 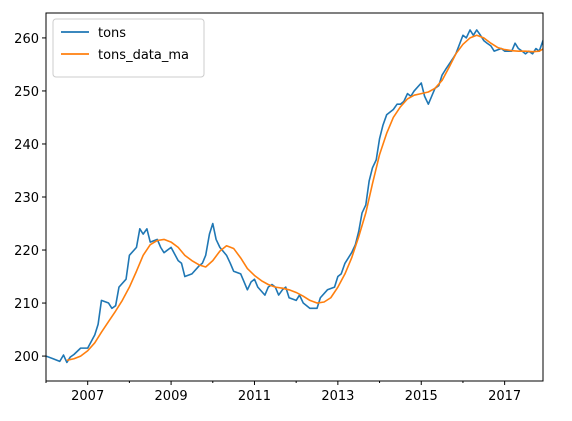 What do you see at coordinates (254, 396) in the screenshot?
I see `x-tick-label: 2011` at bounding box center [254, 396].